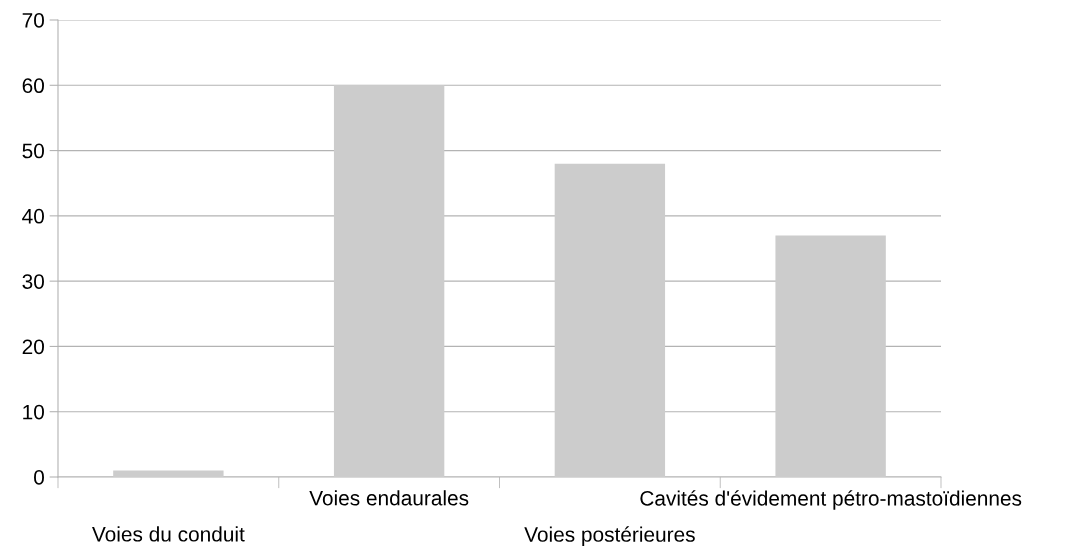 This screenshot has width=1077, height=555. What do you see at coordinates (33, 347) in the screenshot?
I see `y-tick-label: 20` at bounding box center [33, 347].